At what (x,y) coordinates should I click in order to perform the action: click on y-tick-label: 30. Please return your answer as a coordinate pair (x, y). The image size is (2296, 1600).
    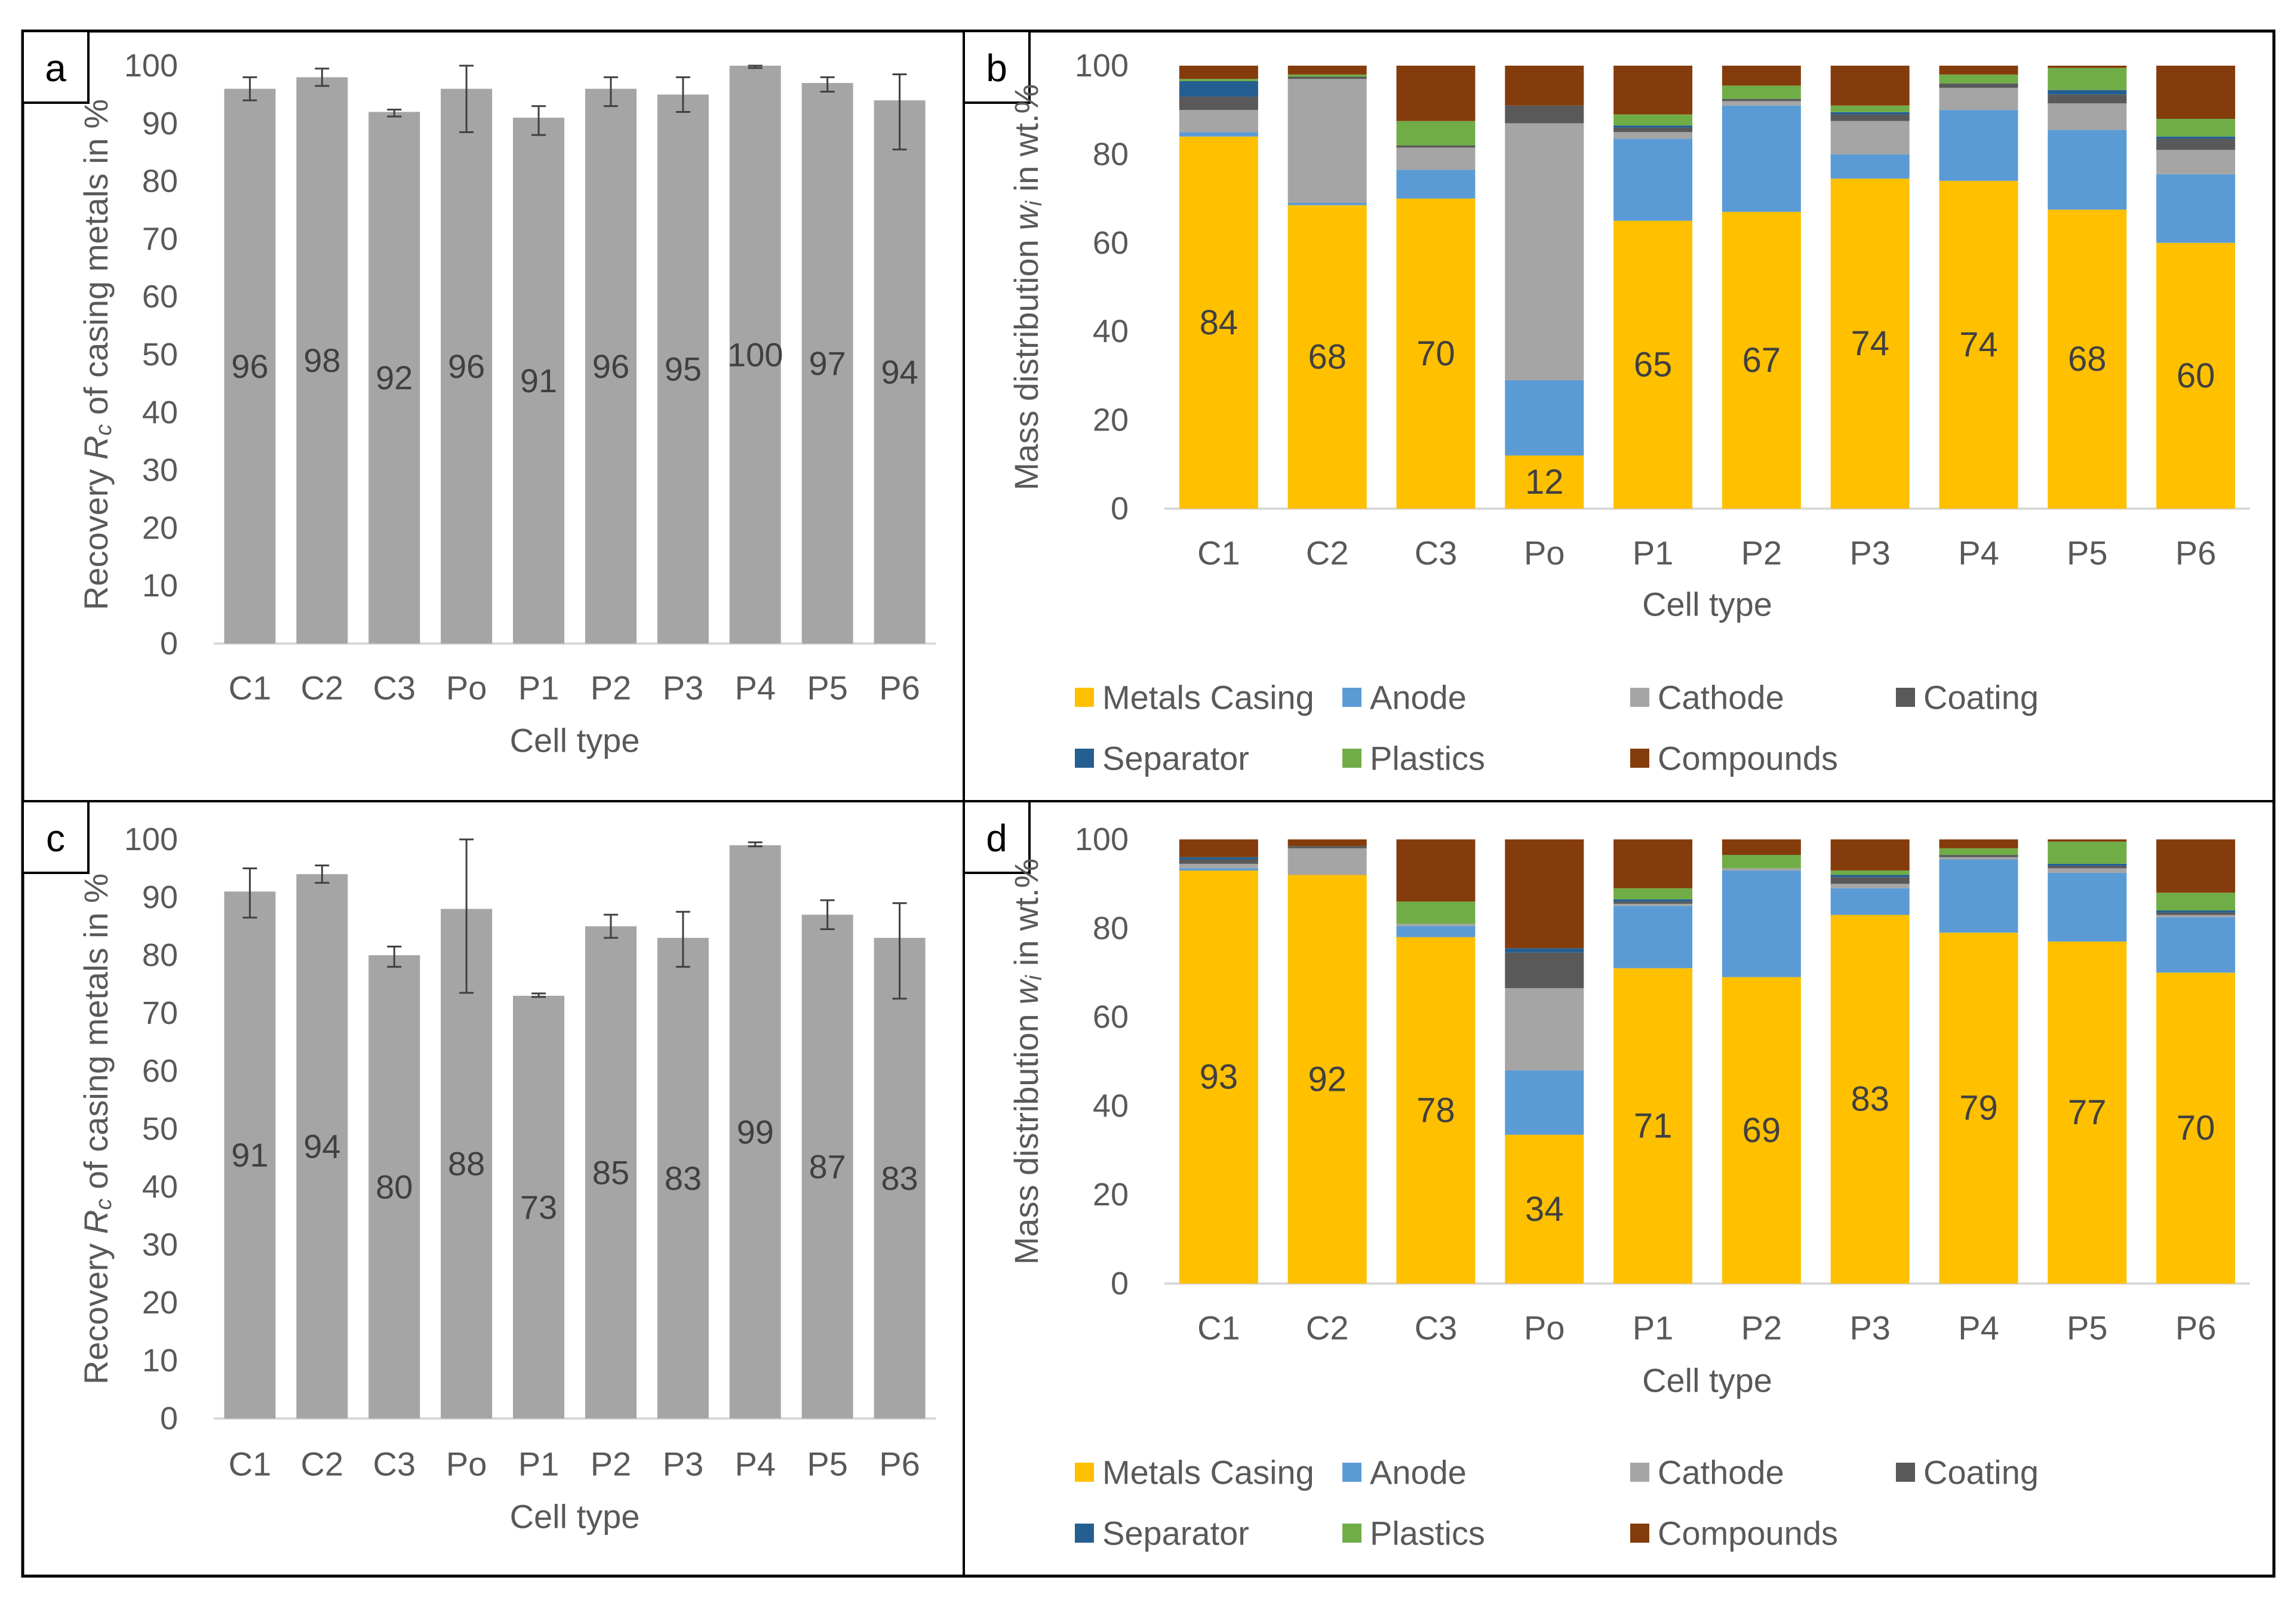
    Looking at the image, I should click on (160, 470).